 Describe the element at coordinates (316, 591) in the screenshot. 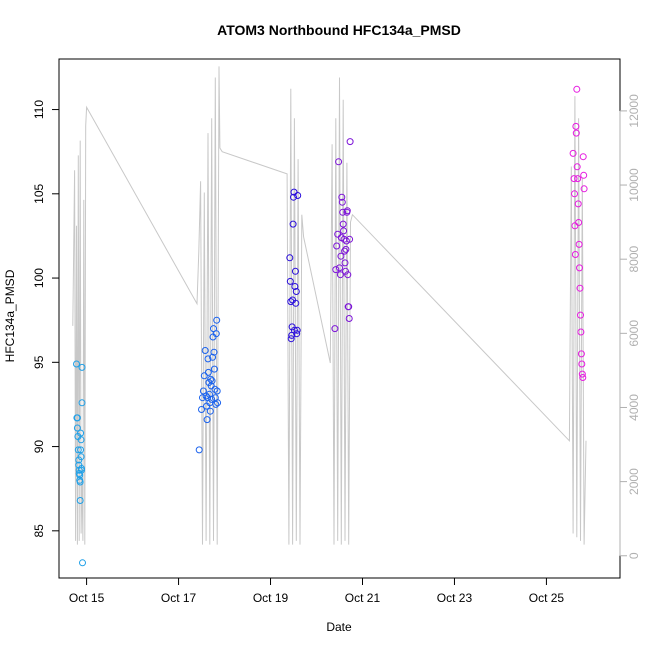

I see `x-axis: Oct 15 Oct 17 Oct 19 Oct 21 Oct 23 Oct 25` at that location.